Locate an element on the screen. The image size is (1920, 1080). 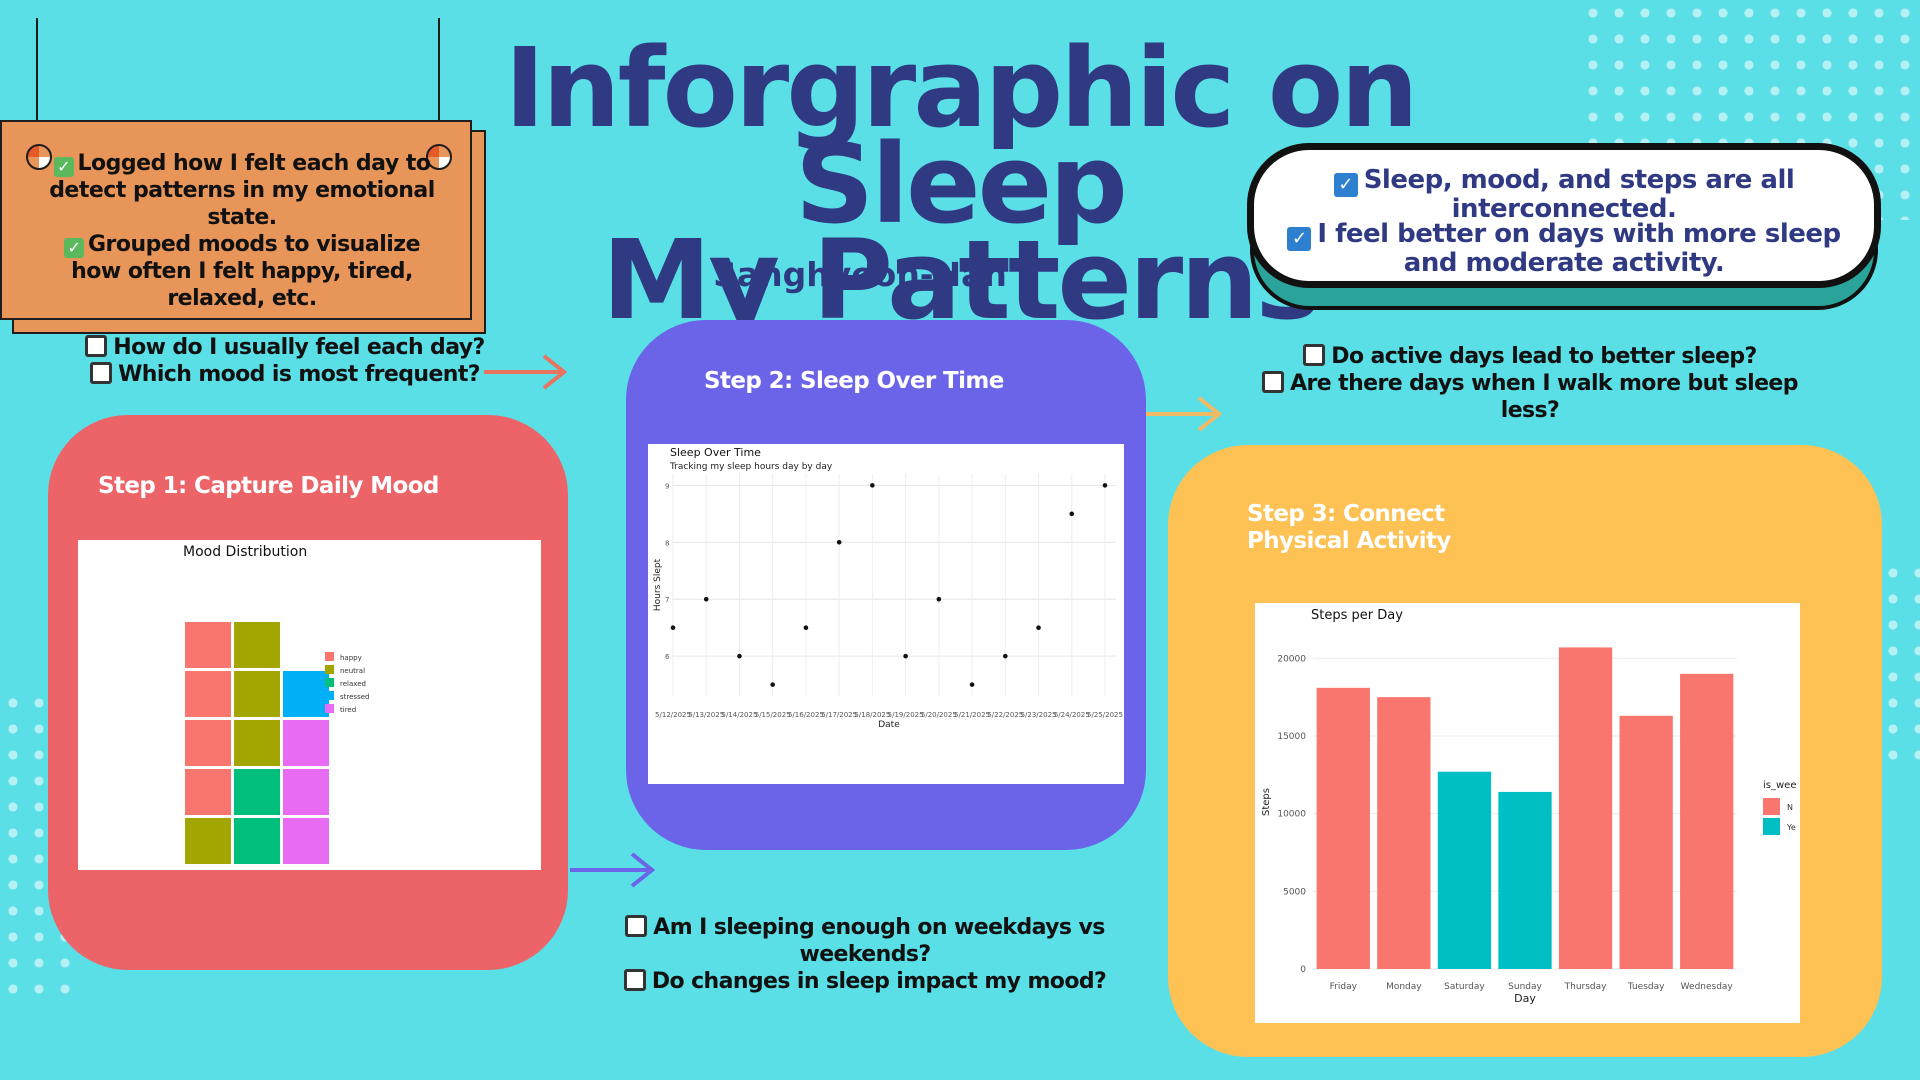
x-axis-label: Date is located at coordinates (889, 725).